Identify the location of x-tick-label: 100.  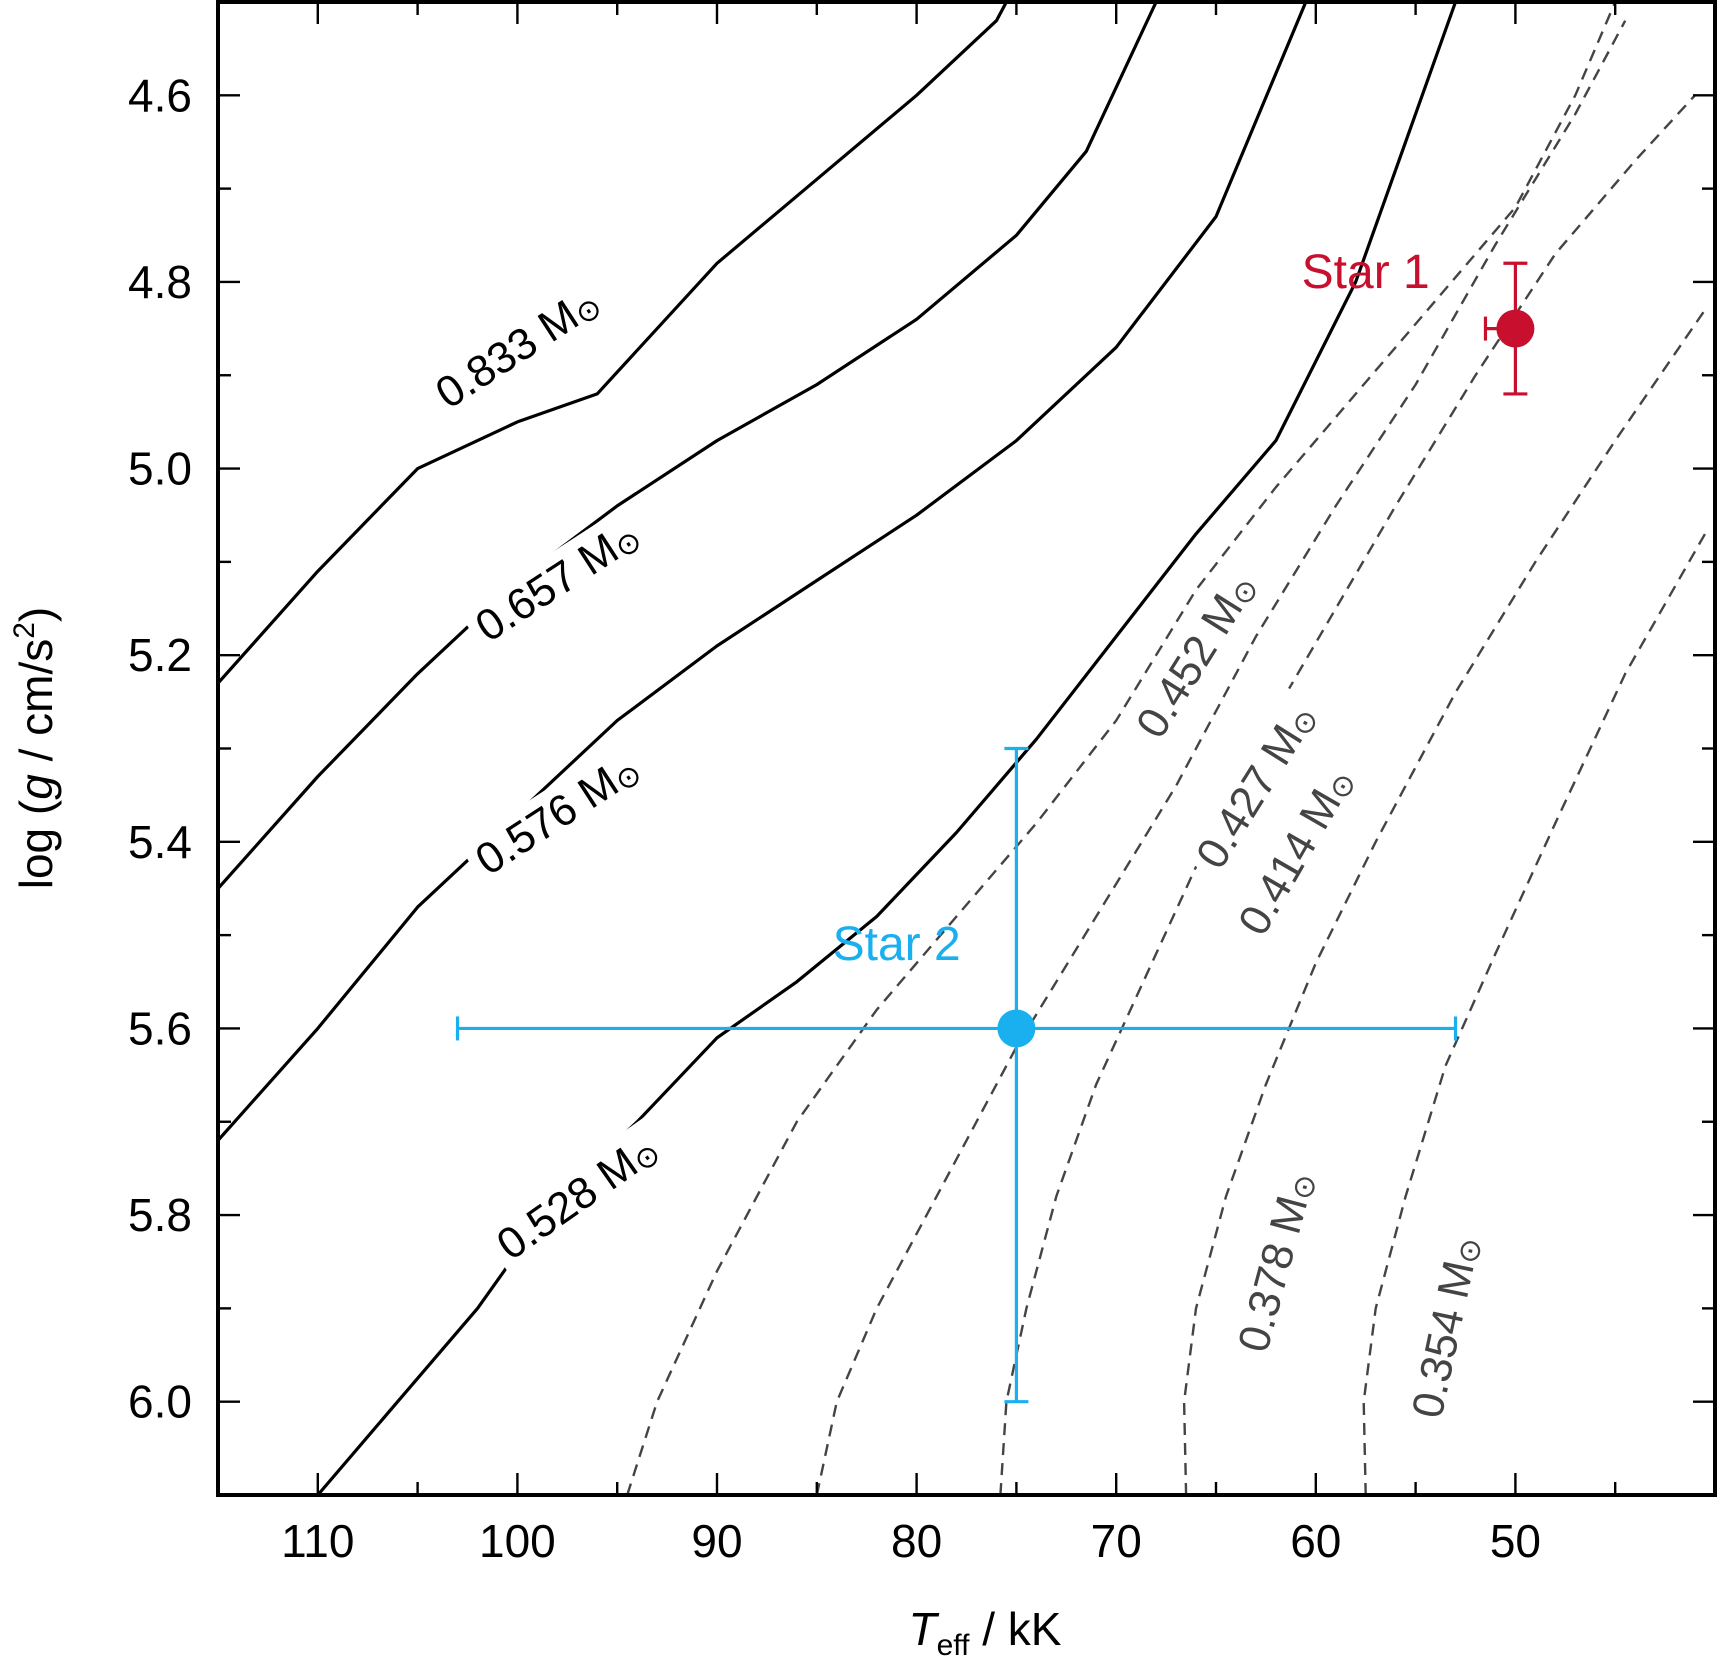
(517, 1541).